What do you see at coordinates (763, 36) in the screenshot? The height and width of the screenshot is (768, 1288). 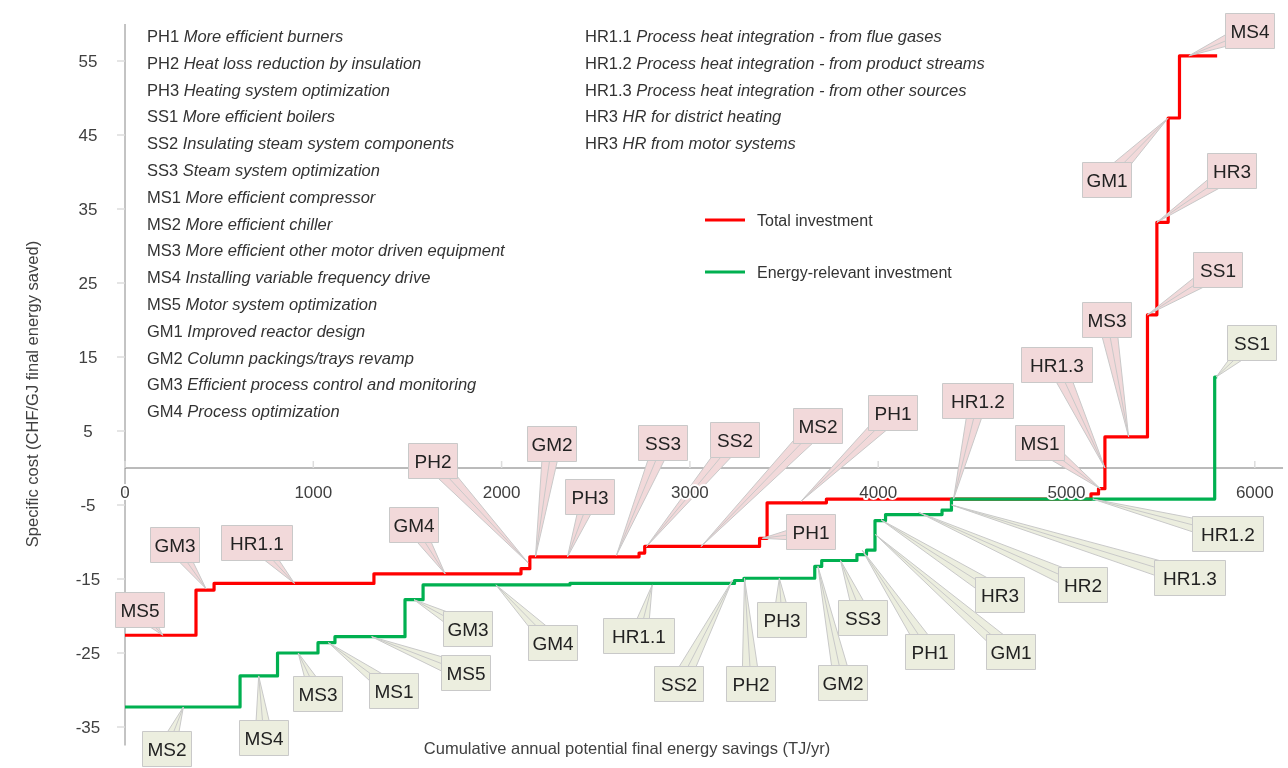 I see `annotation: HR1.1 Process heat integration - from flue gases` at bounding box center [763, 36].